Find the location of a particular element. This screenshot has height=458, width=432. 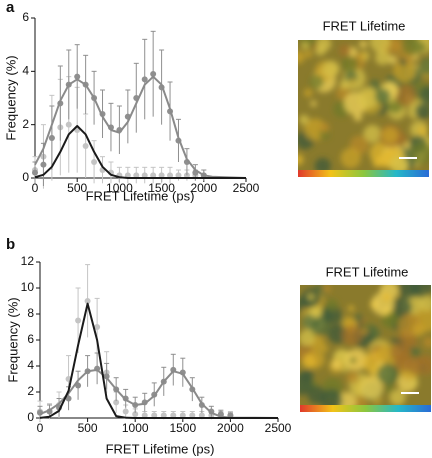

y-tick-label: 2 is located at coordinates (30, 391).